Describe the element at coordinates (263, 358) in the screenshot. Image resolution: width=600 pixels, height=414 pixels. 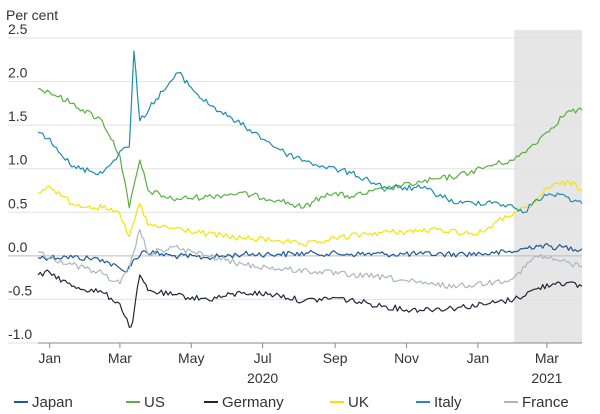
I see `x-tick-label: Jul` at that location.